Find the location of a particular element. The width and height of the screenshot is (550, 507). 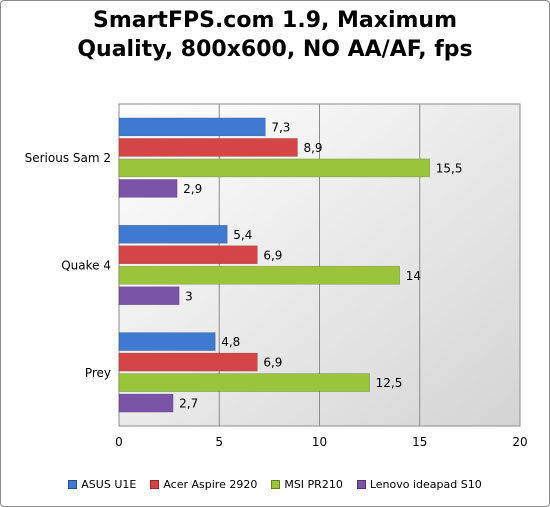

chart-title-line-1: SmartFPS.com 1.9, Maximum is located at coordinates (275, 20).